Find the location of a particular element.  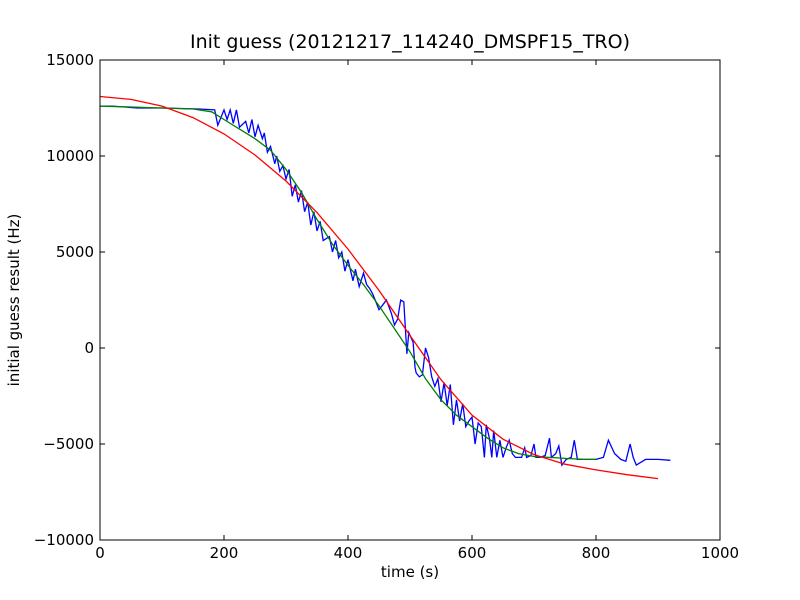

y-tick-label: 15000 is located at coordinates (70, 60).